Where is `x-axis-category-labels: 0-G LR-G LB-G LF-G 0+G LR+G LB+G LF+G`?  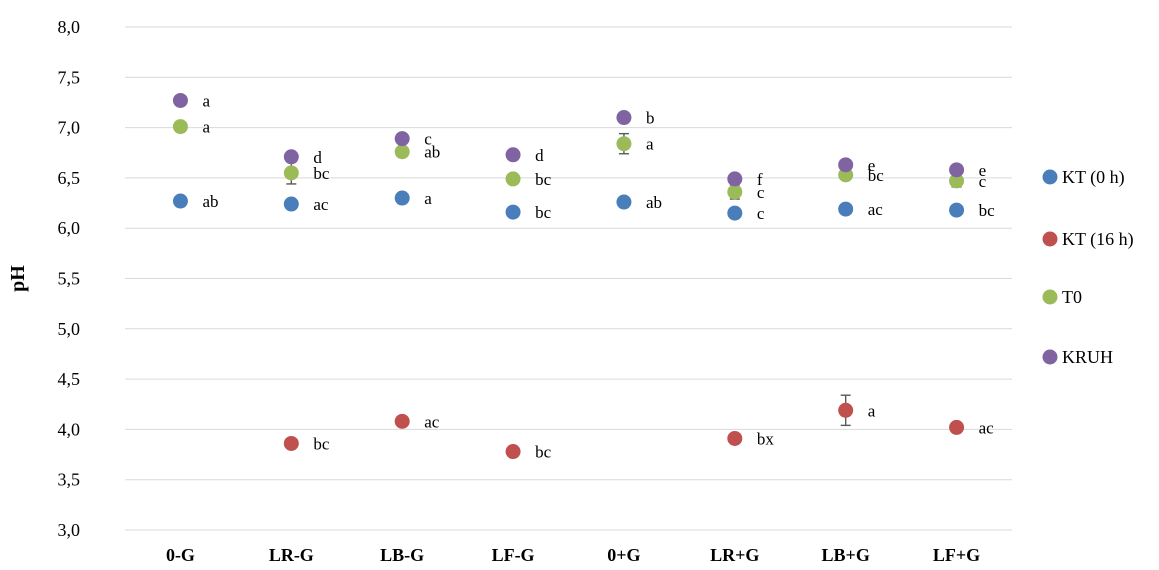
x-axis-category-labels: 0-G LR-G LB-G LF-G 0+G LR+G LB+G LF+G is located at coordinates (573, 555).